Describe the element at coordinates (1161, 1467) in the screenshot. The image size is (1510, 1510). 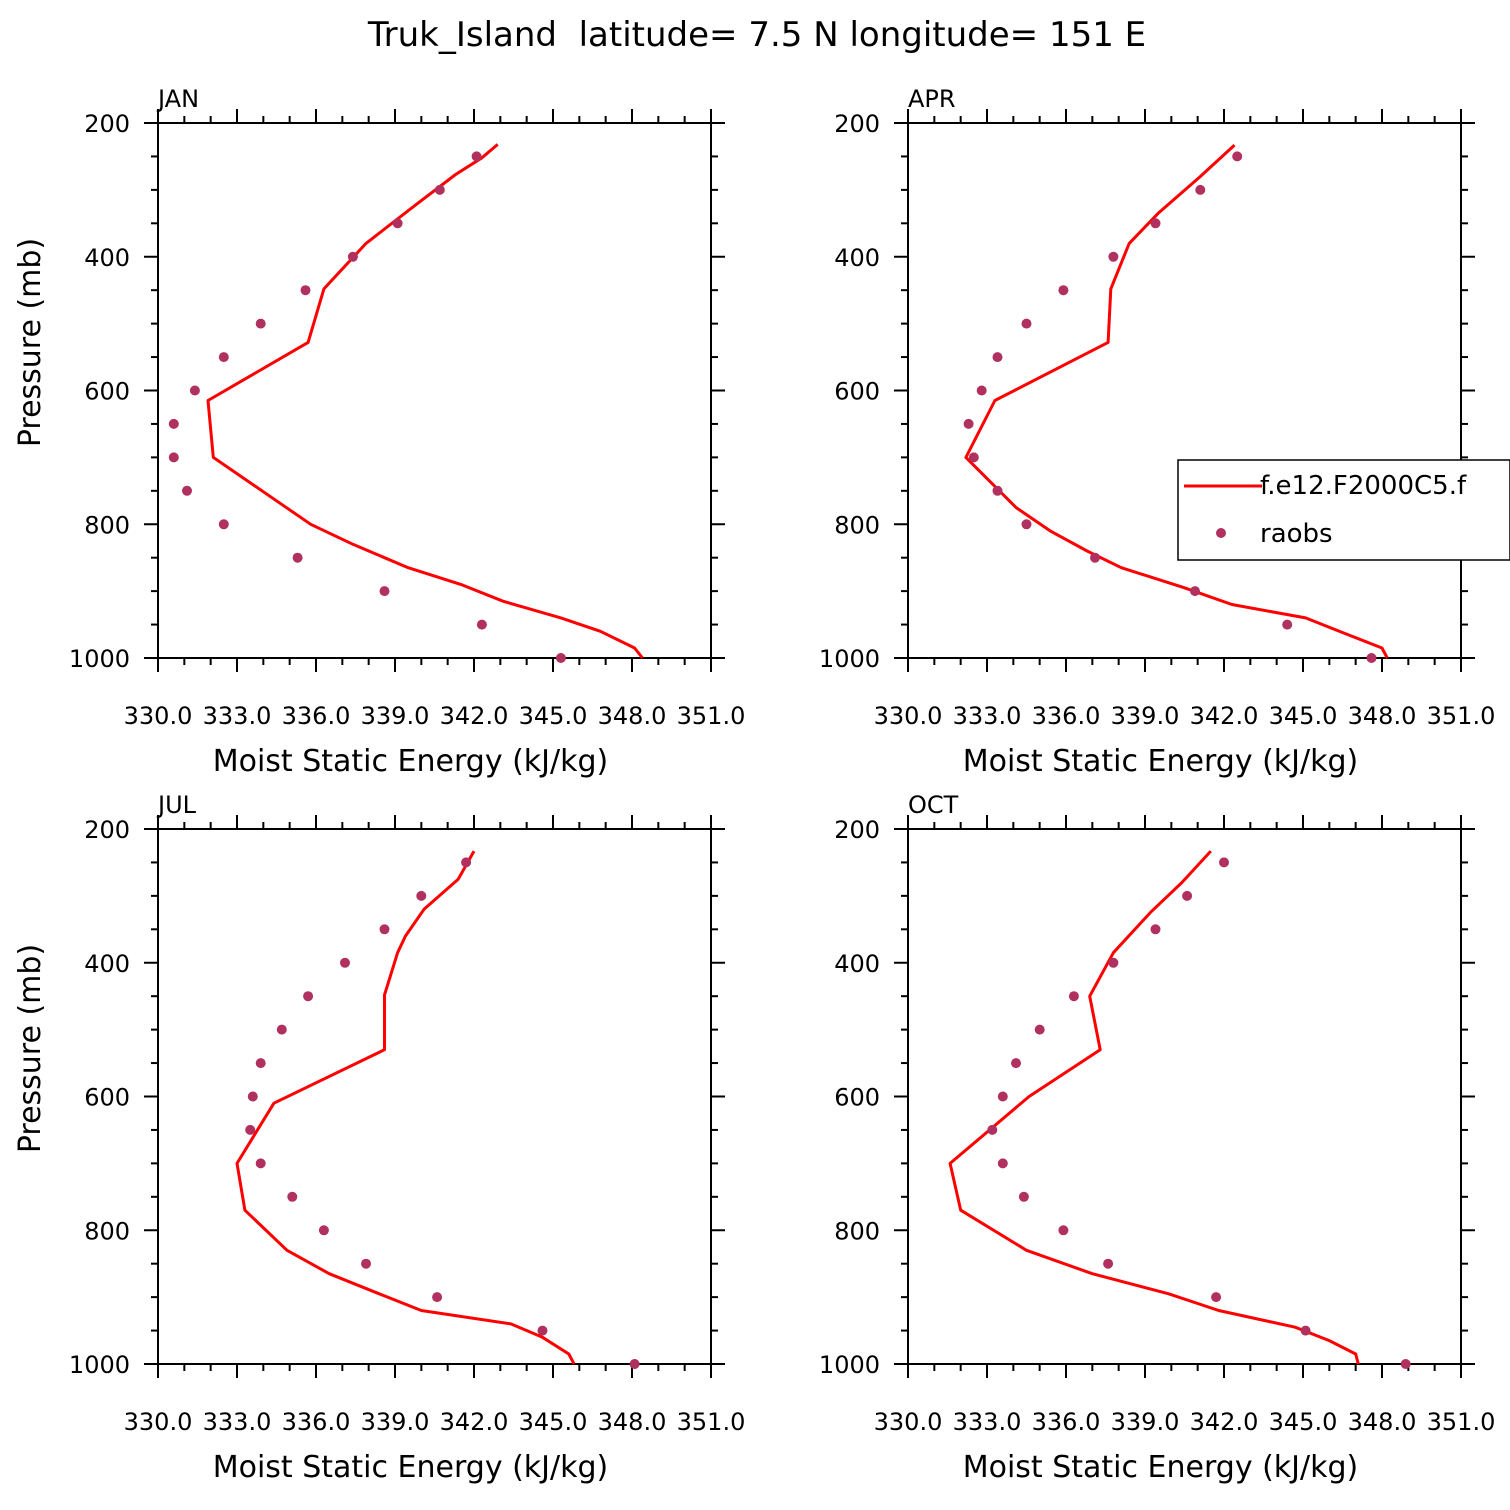
I see `x-axis-label-oct: Moist Static Energy (kJ/kg)` at that location.